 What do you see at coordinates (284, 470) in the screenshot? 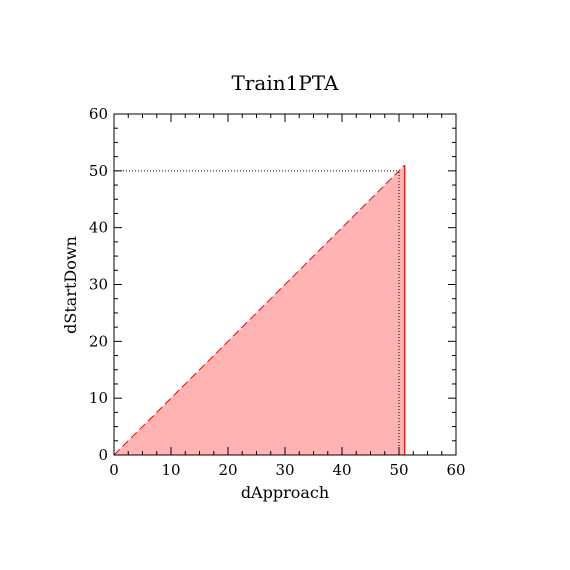
I see `x-tick-label: 30` at bounding box center [284, 470].